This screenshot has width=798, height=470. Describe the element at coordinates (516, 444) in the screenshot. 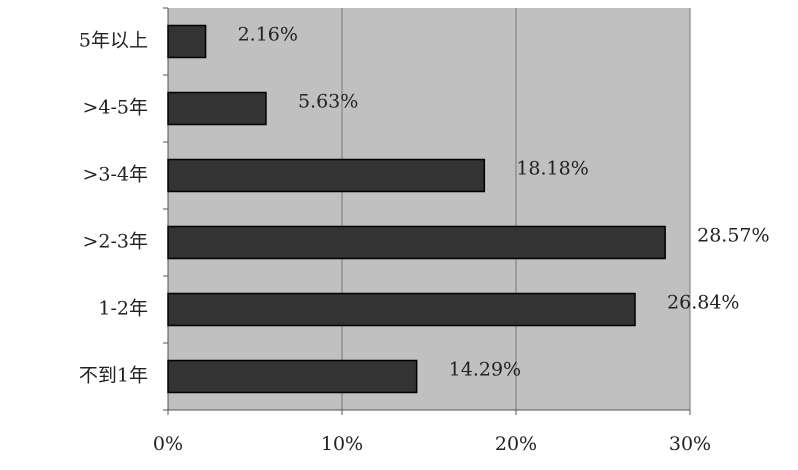

I see `x-tick-label: 20%` at that location.